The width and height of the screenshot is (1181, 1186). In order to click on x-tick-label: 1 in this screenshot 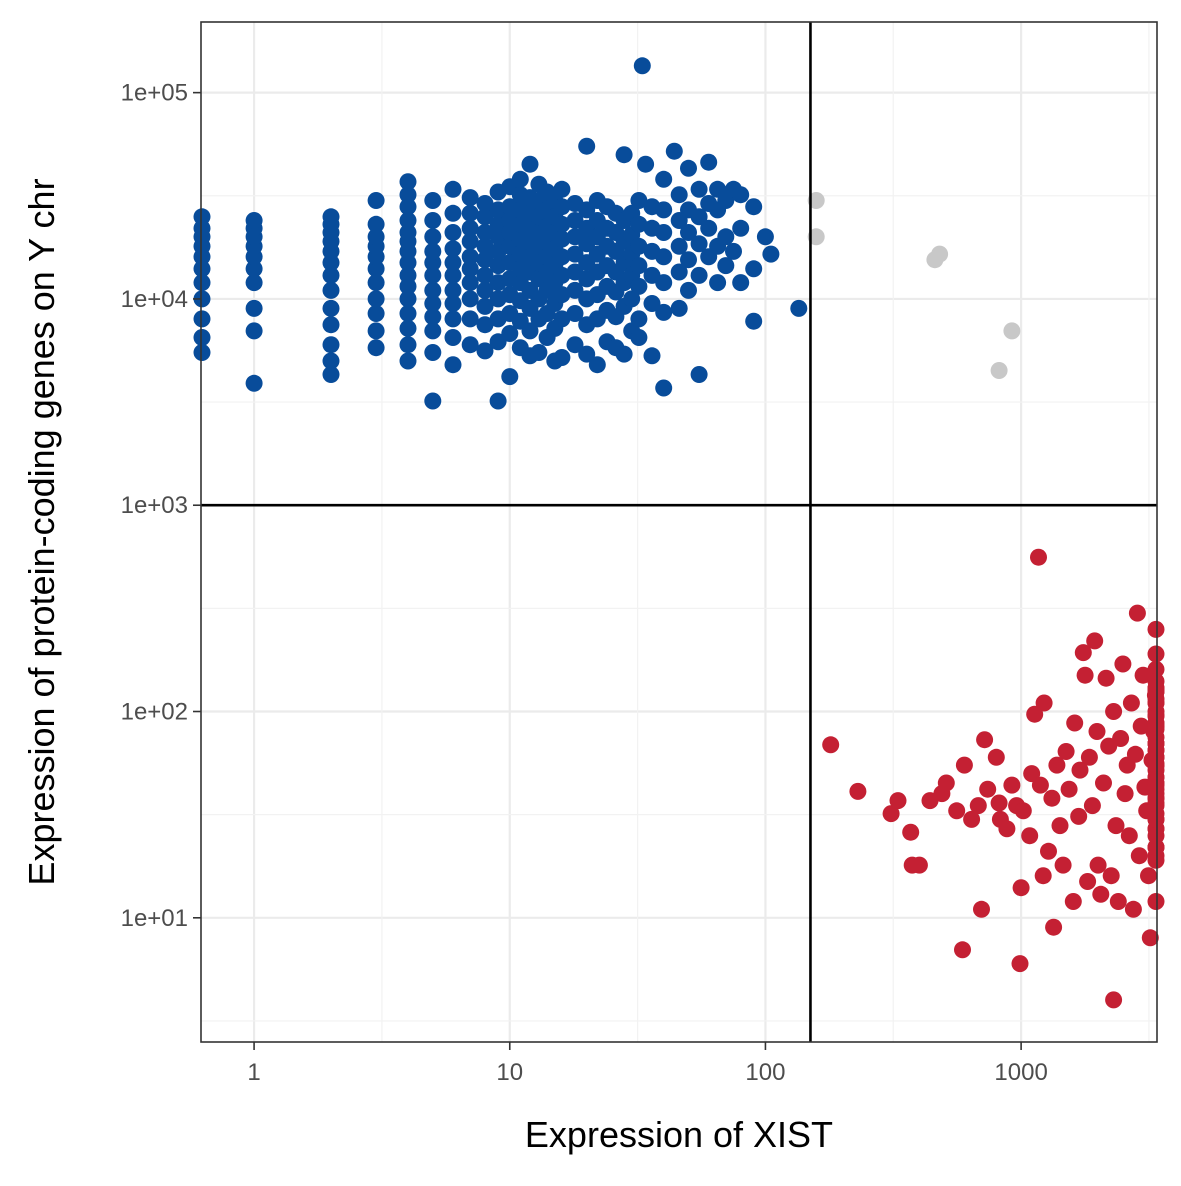, I will do `click(253, 1072)`.